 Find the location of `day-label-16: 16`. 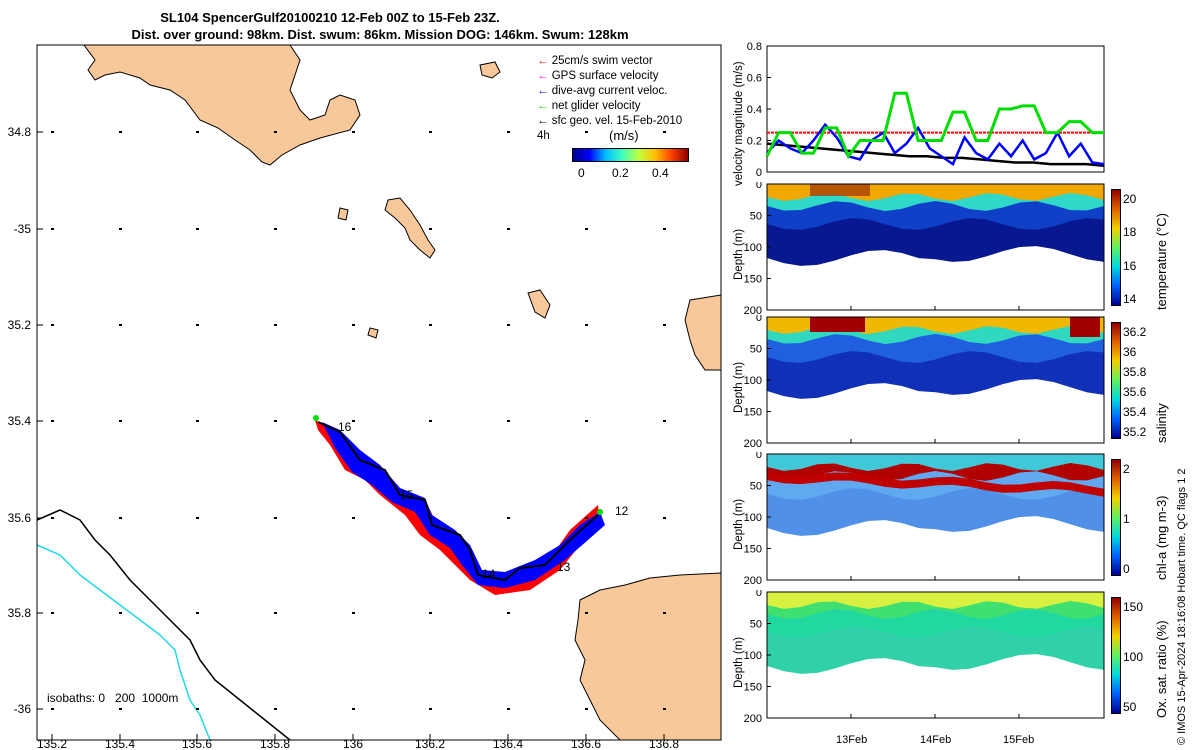

day-label-16: 16 is located at coordinates (345, 427).